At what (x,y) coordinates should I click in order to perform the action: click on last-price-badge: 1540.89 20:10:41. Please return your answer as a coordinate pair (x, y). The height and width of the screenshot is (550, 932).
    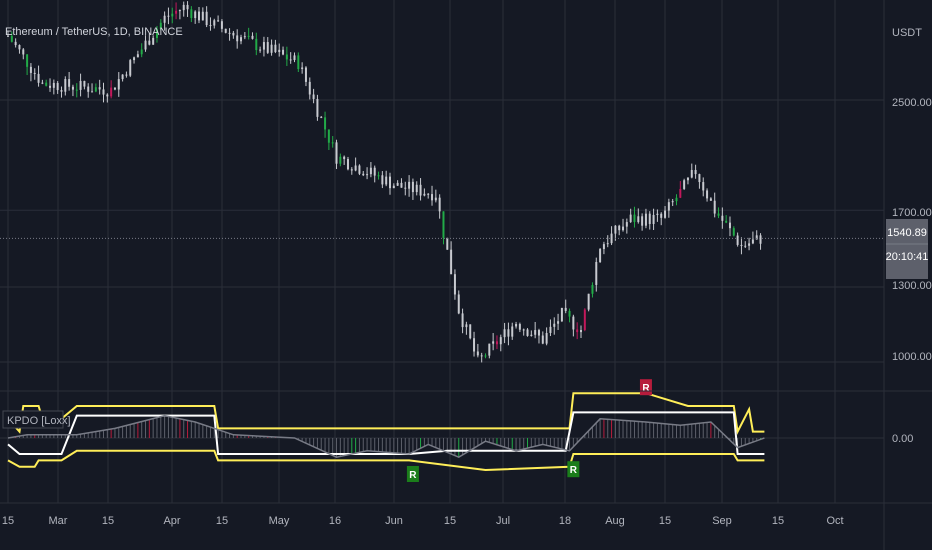
    Looking at the image, I should click on (907, 249).